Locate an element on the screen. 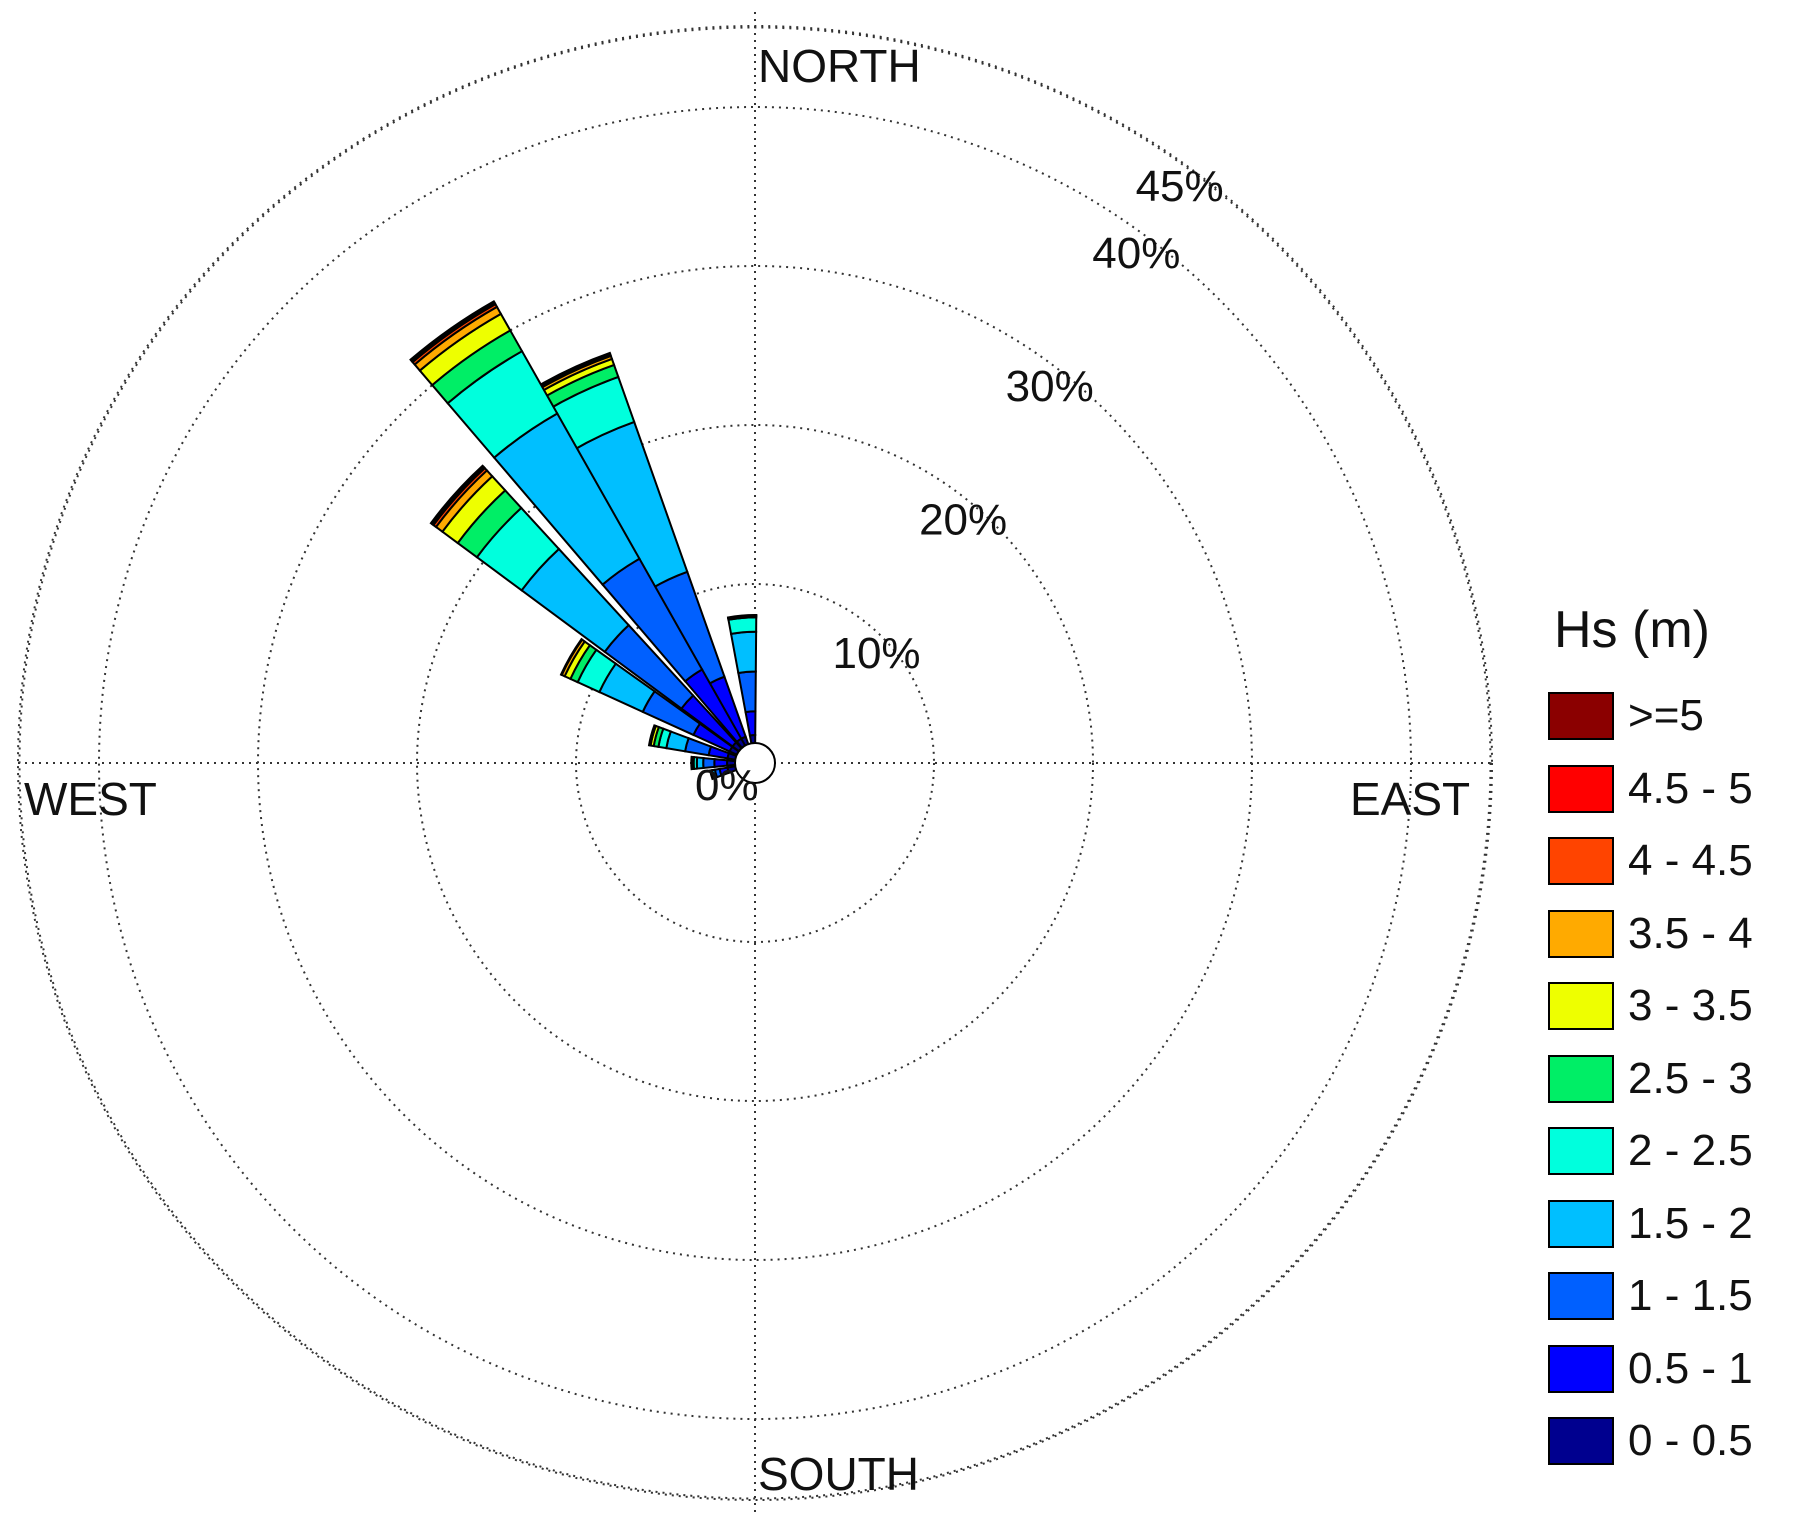 The image size is (1808, 1521). tick-label-2: 30% is located at coordinates (1050, 386).